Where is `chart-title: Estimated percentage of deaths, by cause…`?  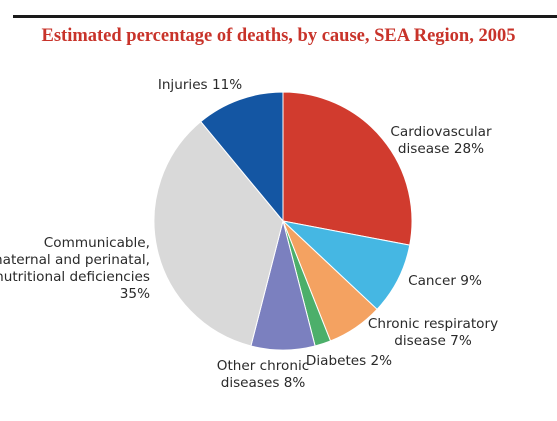 chart-title: Estimated percentage of deaths, by cause… is located at coordinates (278, 36).